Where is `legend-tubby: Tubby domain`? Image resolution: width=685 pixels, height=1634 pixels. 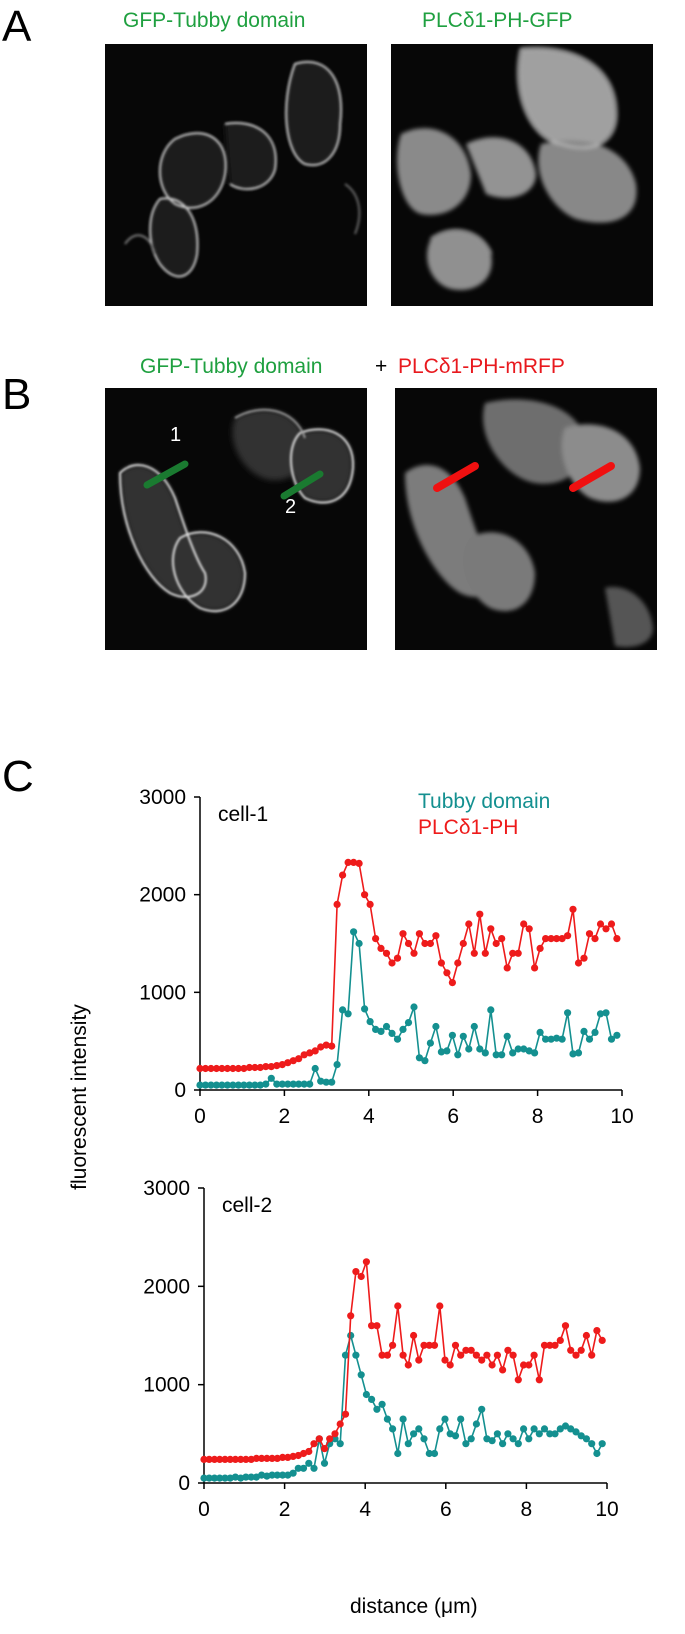 legend-tubby: Tubby domain is located at coordinates (484, 801).